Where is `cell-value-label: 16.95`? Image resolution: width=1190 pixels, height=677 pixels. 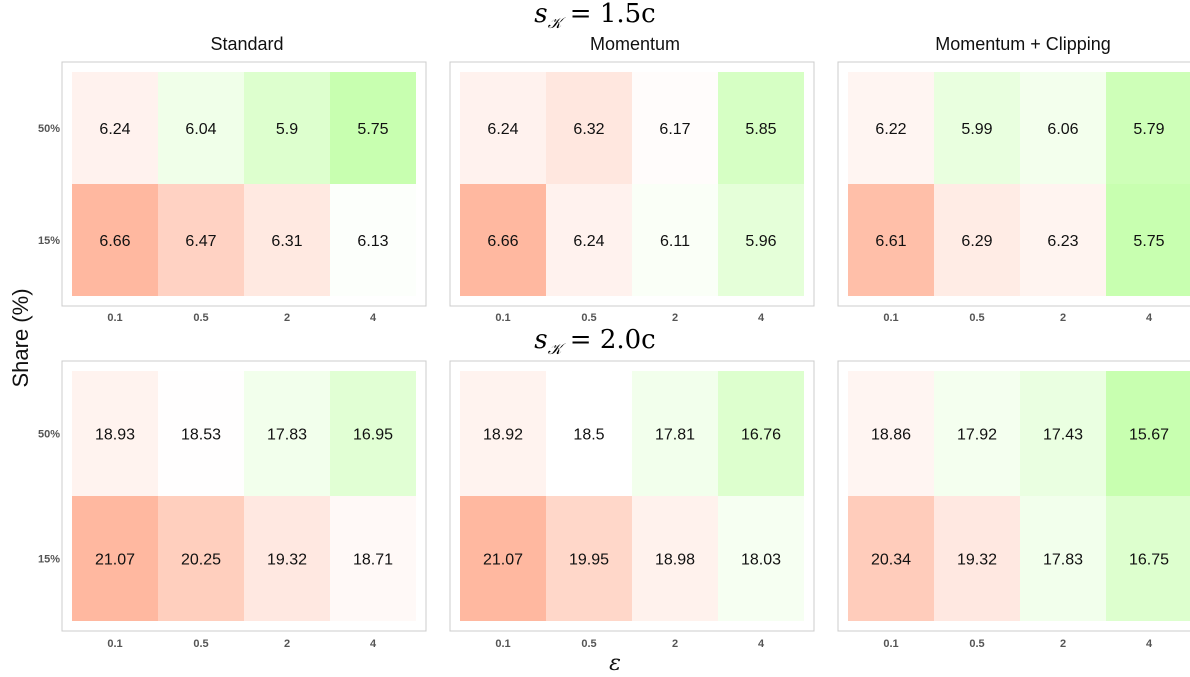
cell-value-label: 16.95 is located at coordinates (373, 435).